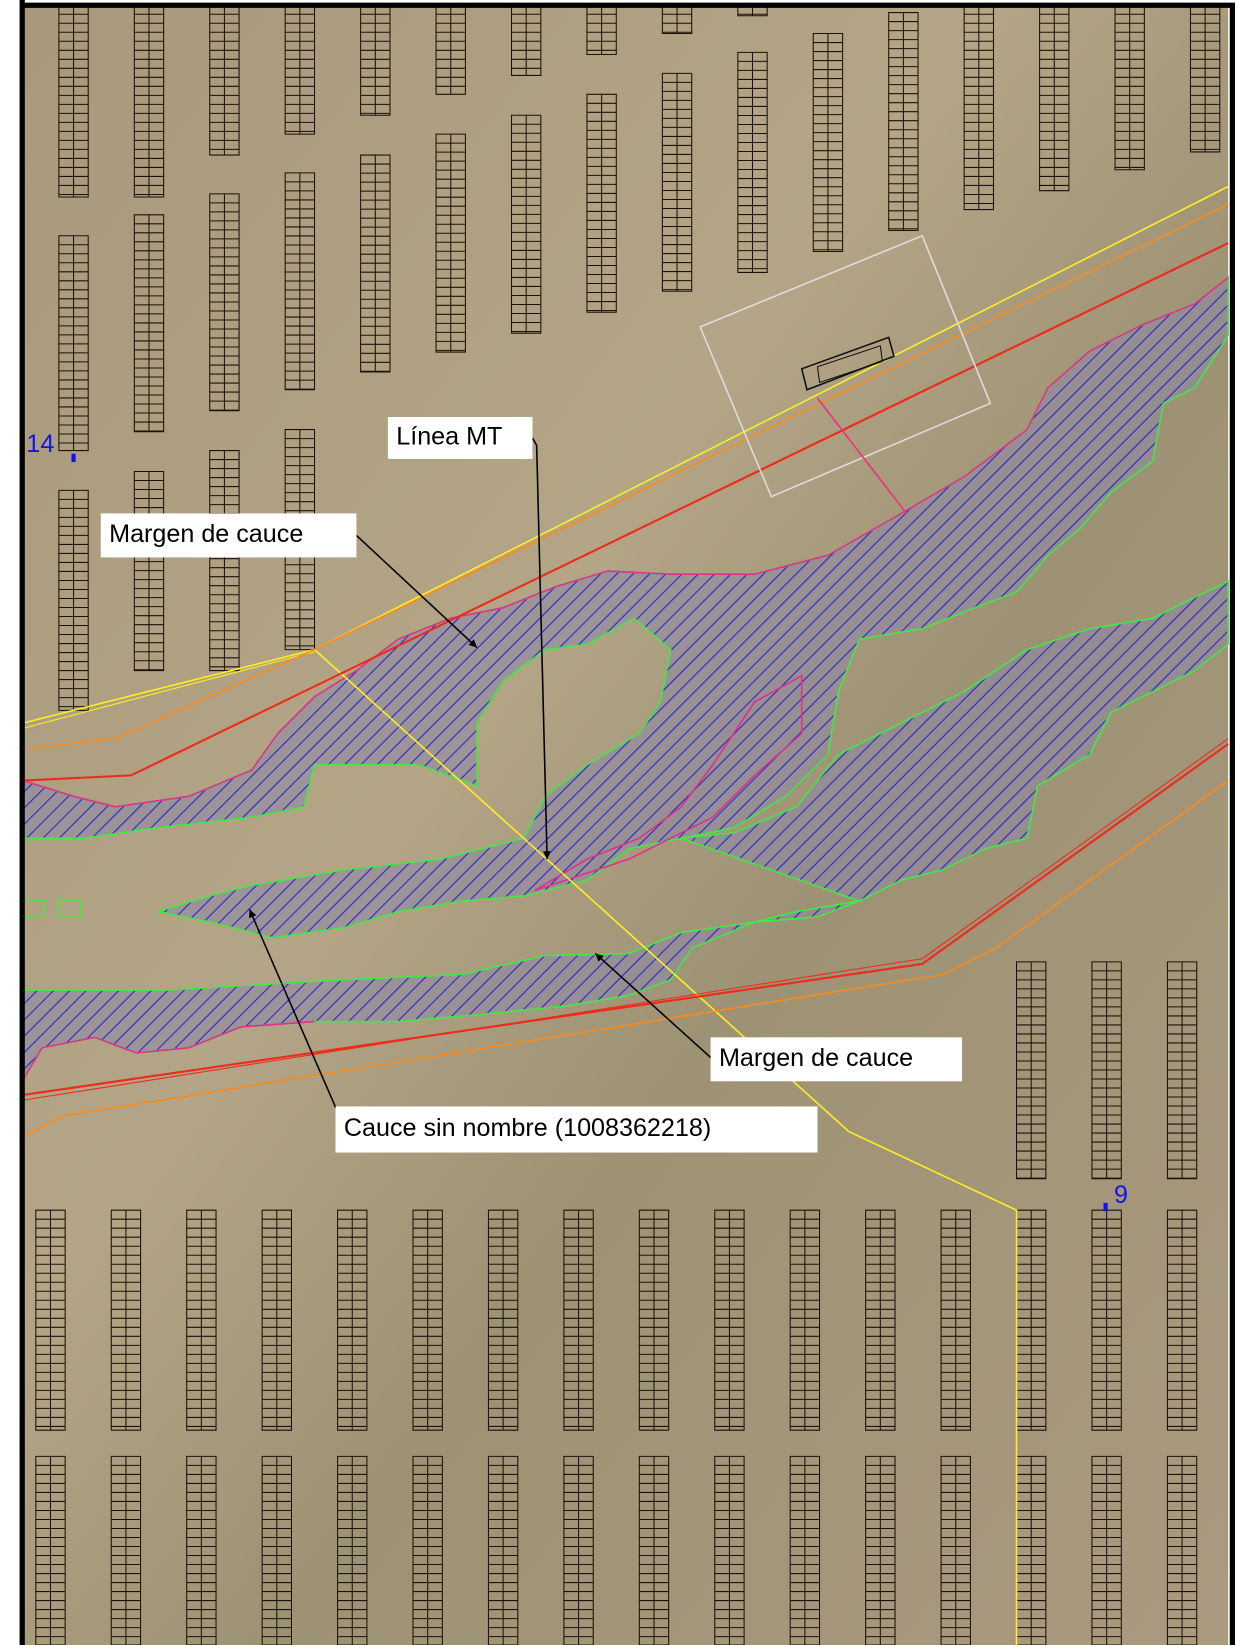  I want to click on point-label: 14, so click(40, 444).